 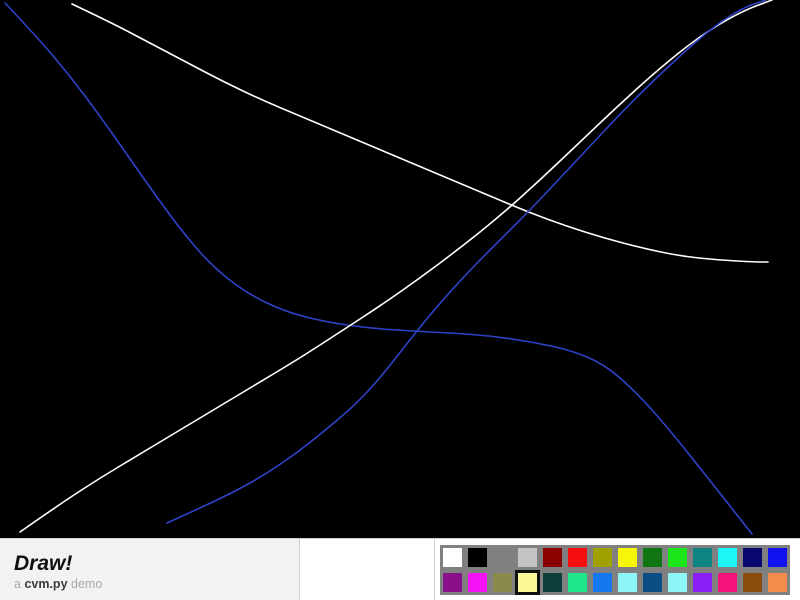 I want to click on color-swatch-gray, so click(x=502, y=557).